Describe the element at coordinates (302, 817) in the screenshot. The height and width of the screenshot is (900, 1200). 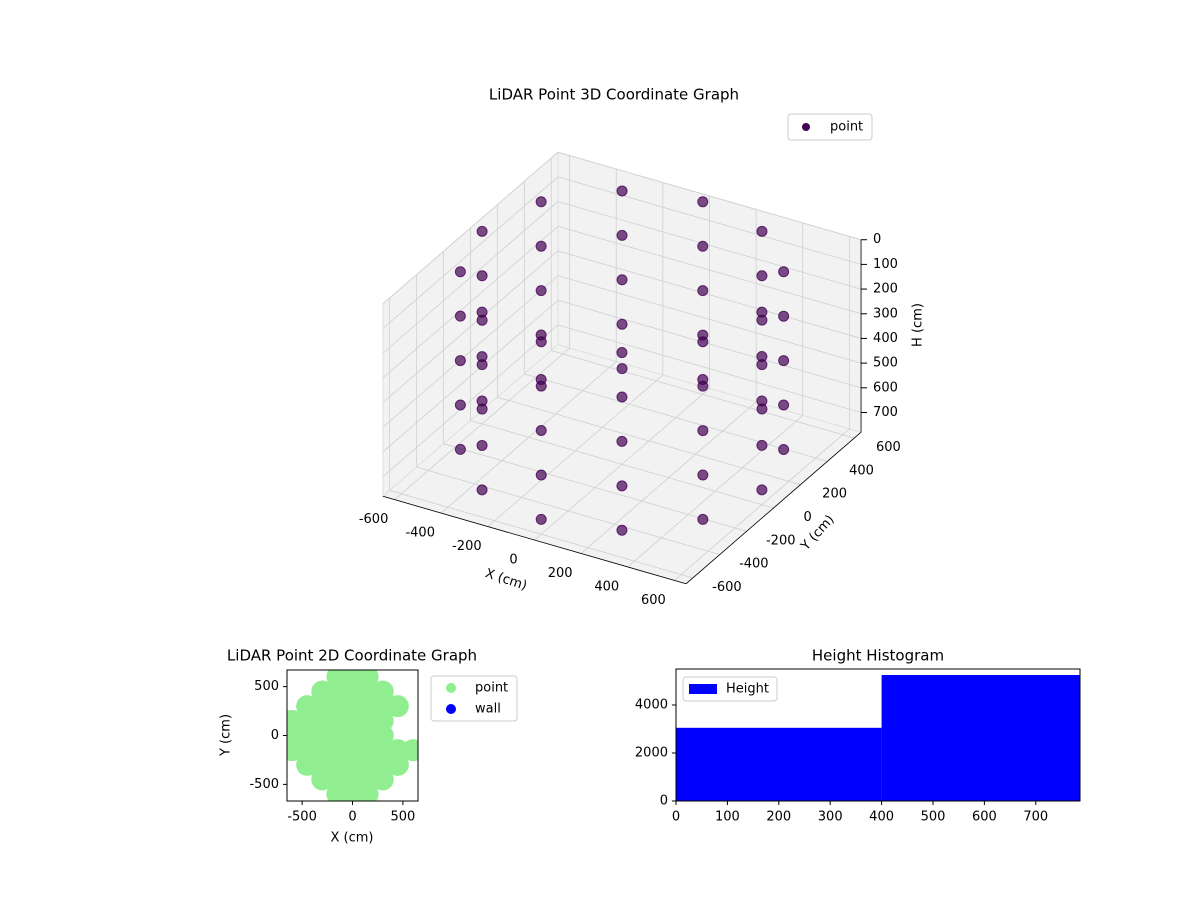
I see `x-tick-label: -500` at that location.